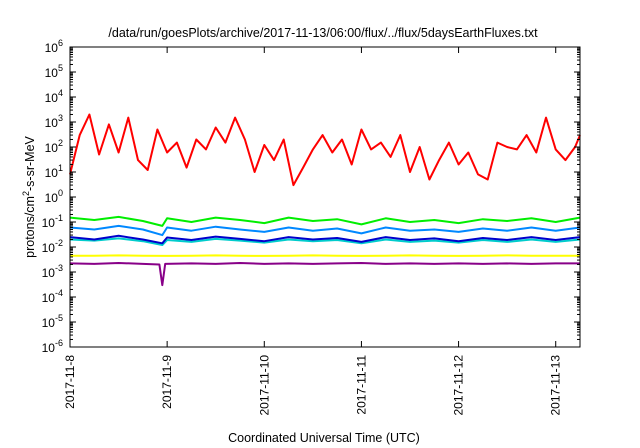  Describe the element at coordinates (60, 118) in the screenshot. I see `y-tick-exp: 3` at that location.